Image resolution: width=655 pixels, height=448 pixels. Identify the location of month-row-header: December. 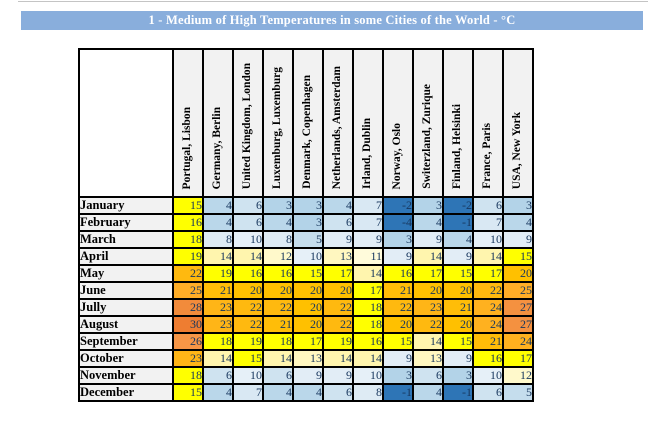
(126, 392).